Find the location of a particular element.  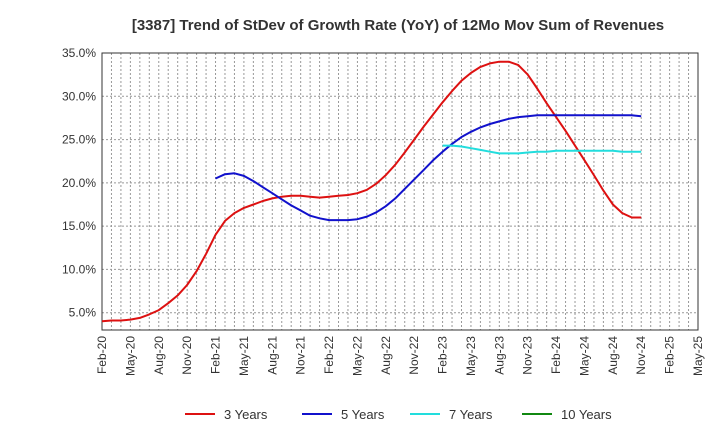

y-tick-label: 20.0% is located at coordinates (79, 183).